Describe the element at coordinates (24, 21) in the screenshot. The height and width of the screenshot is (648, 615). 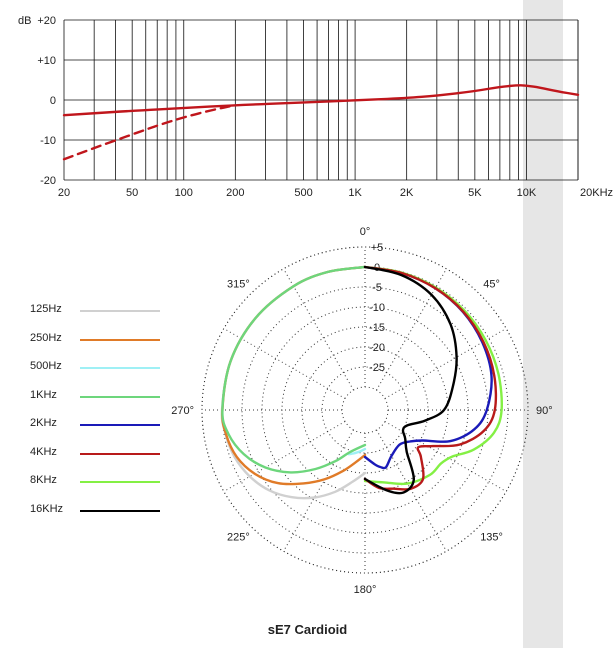
I see `freq-y-unit-label: dB` at that location.